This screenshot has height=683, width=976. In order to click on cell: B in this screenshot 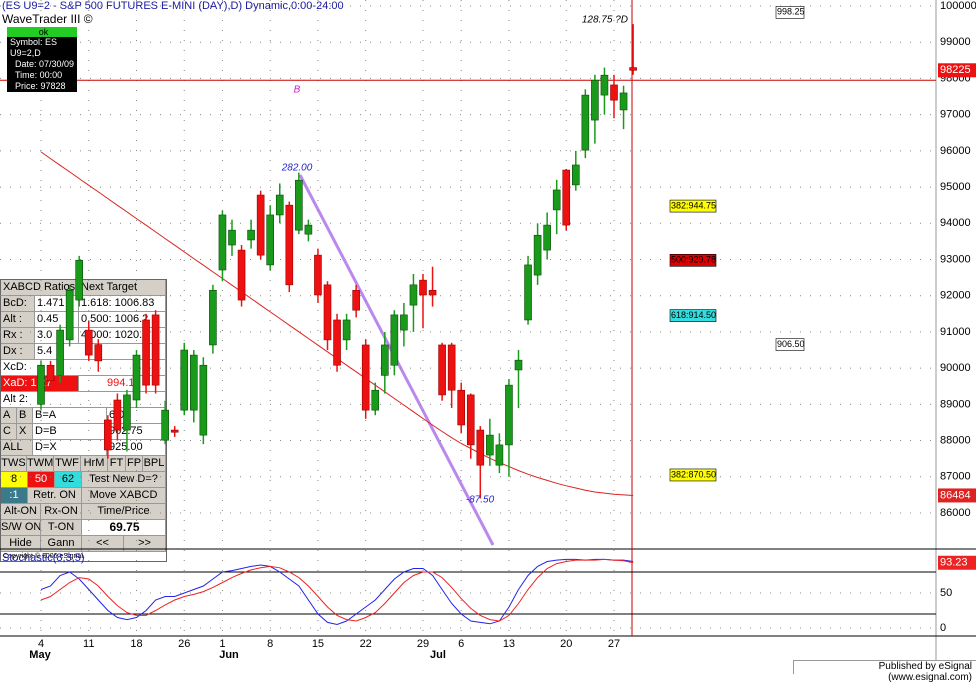, I will do `click(25, 415)`.